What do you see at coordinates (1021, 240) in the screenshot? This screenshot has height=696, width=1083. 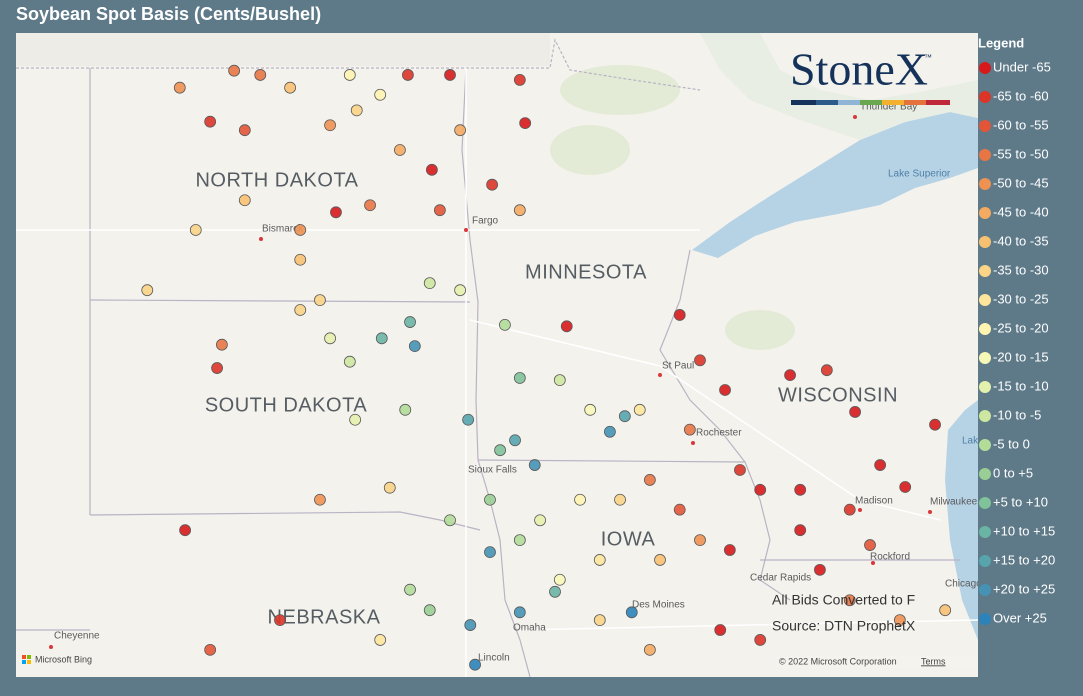 I see `legend-label: -40 to -35` at bounding box center [1021, 240].